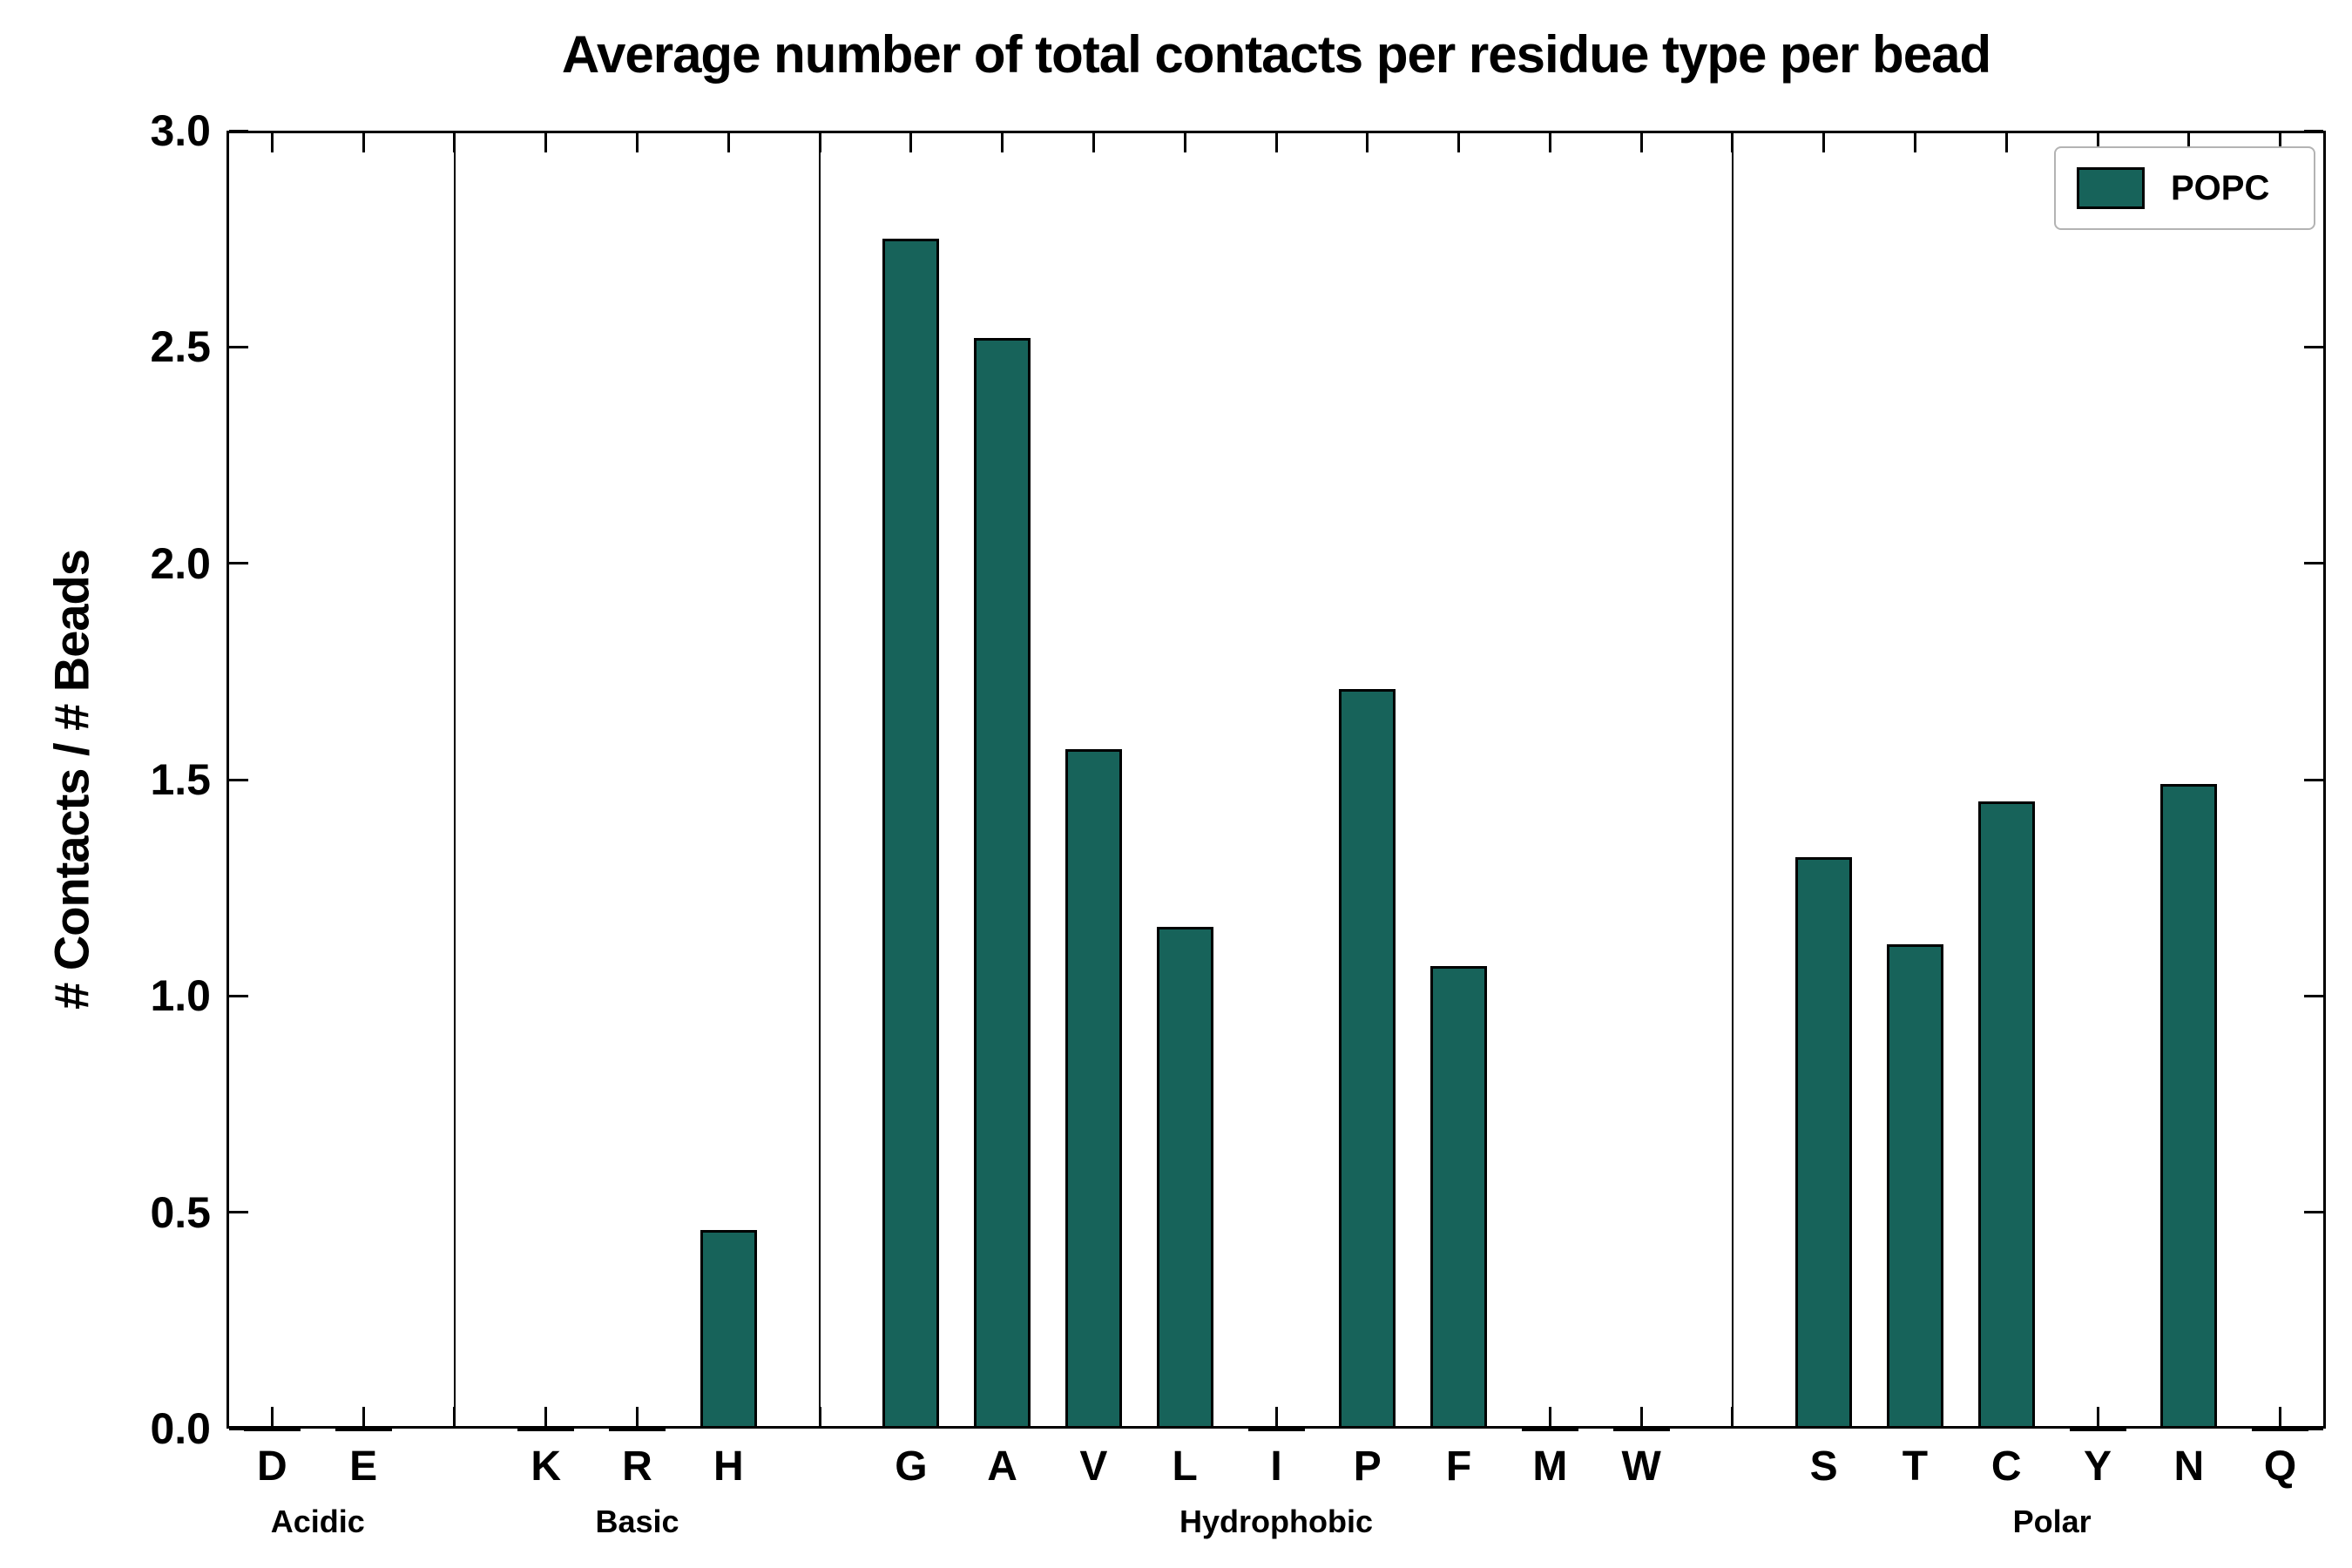 The width and height of the screenshot is (2352, 1568). I want to click on residue-label: W, so click(1641, 1467).